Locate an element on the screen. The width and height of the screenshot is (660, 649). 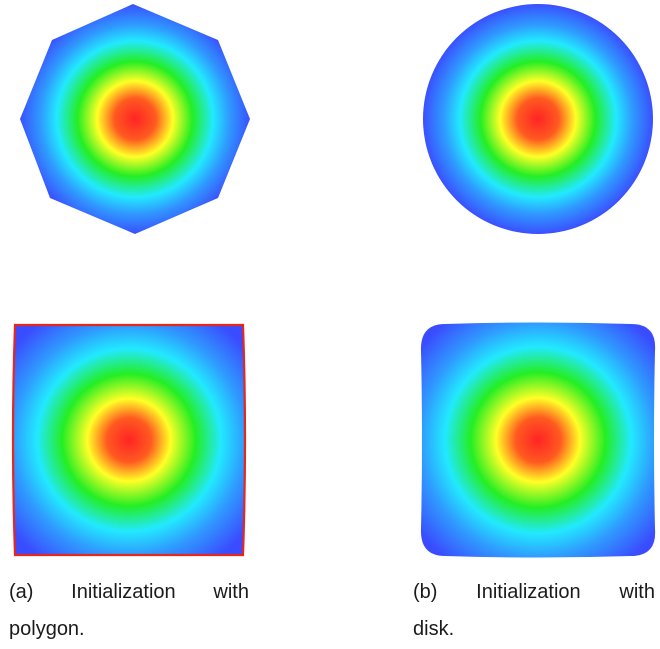
caption-b-label: (b) is located at coordinates (425, 592).